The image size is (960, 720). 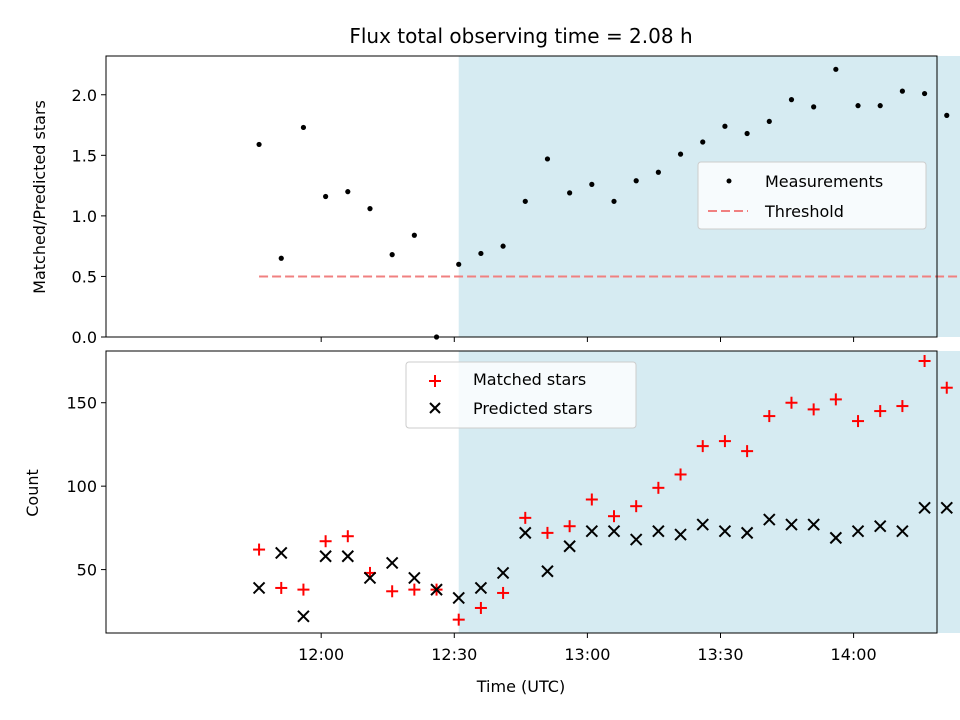 I want to click on bottom-legend: Matched stars Predicted stars, so click(x=521, y=395).